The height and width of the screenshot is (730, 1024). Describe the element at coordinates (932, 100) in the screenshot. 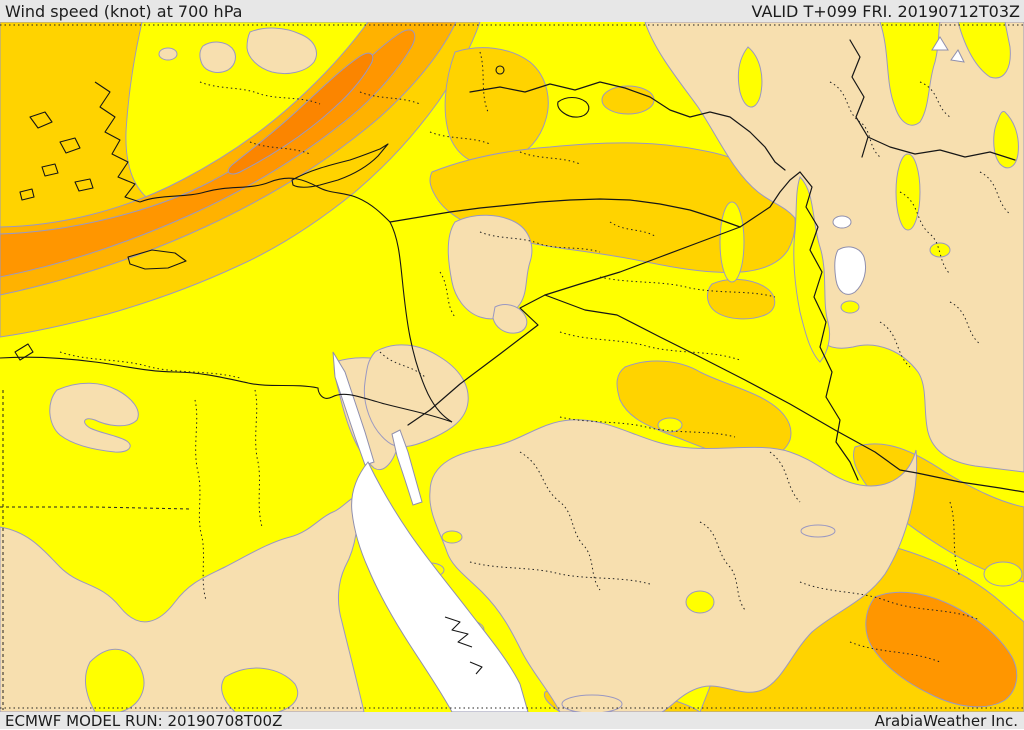

I see `armenia-azerbaijan-borders` at that location.